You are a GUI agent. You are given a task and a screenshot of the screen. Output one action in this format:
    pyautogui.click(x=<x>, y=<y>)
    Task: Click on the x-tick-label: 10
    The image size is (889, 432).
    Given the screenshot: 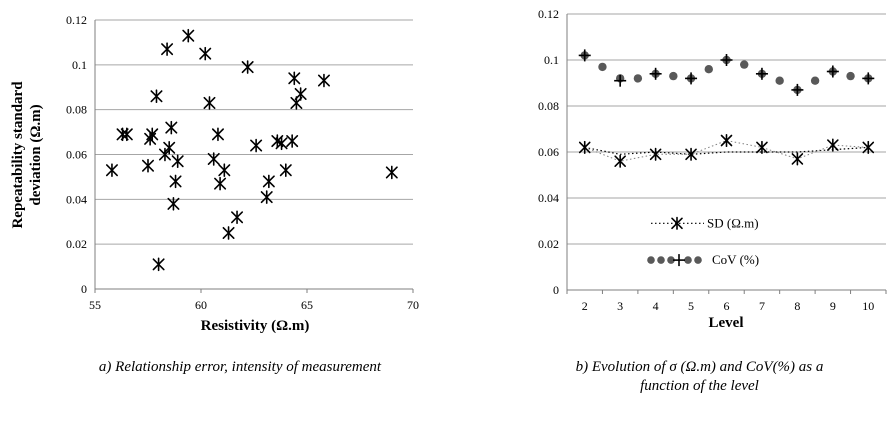 What is the action you would take?
    pyautogui.click(x=868, y=306)
    